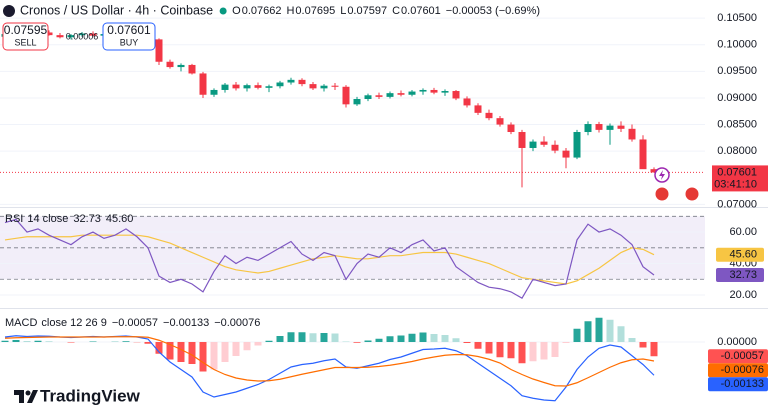 The image size is (768, 414). I want to click on market-status, so click(223, 11).